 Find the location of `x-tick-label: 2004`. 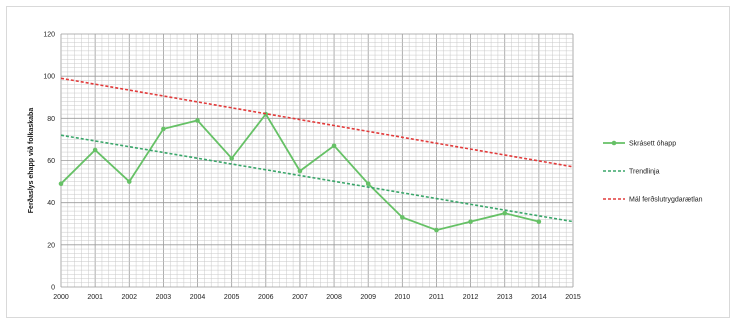

x-tick-label: 2004 is located at coordinates (198, 297).